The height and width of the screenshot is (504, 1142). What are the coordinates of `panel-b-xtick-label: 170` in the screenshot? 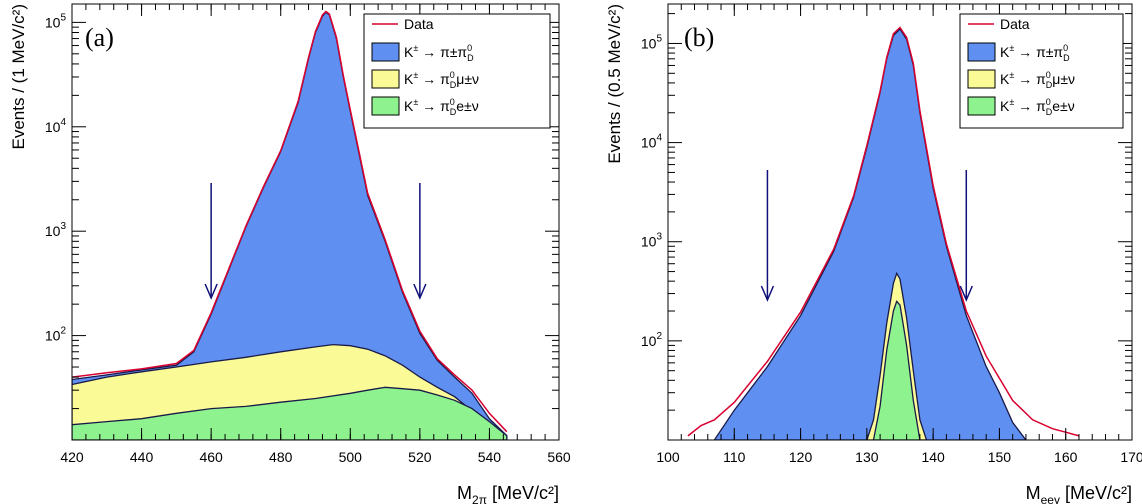 It's located at (1131, 457).